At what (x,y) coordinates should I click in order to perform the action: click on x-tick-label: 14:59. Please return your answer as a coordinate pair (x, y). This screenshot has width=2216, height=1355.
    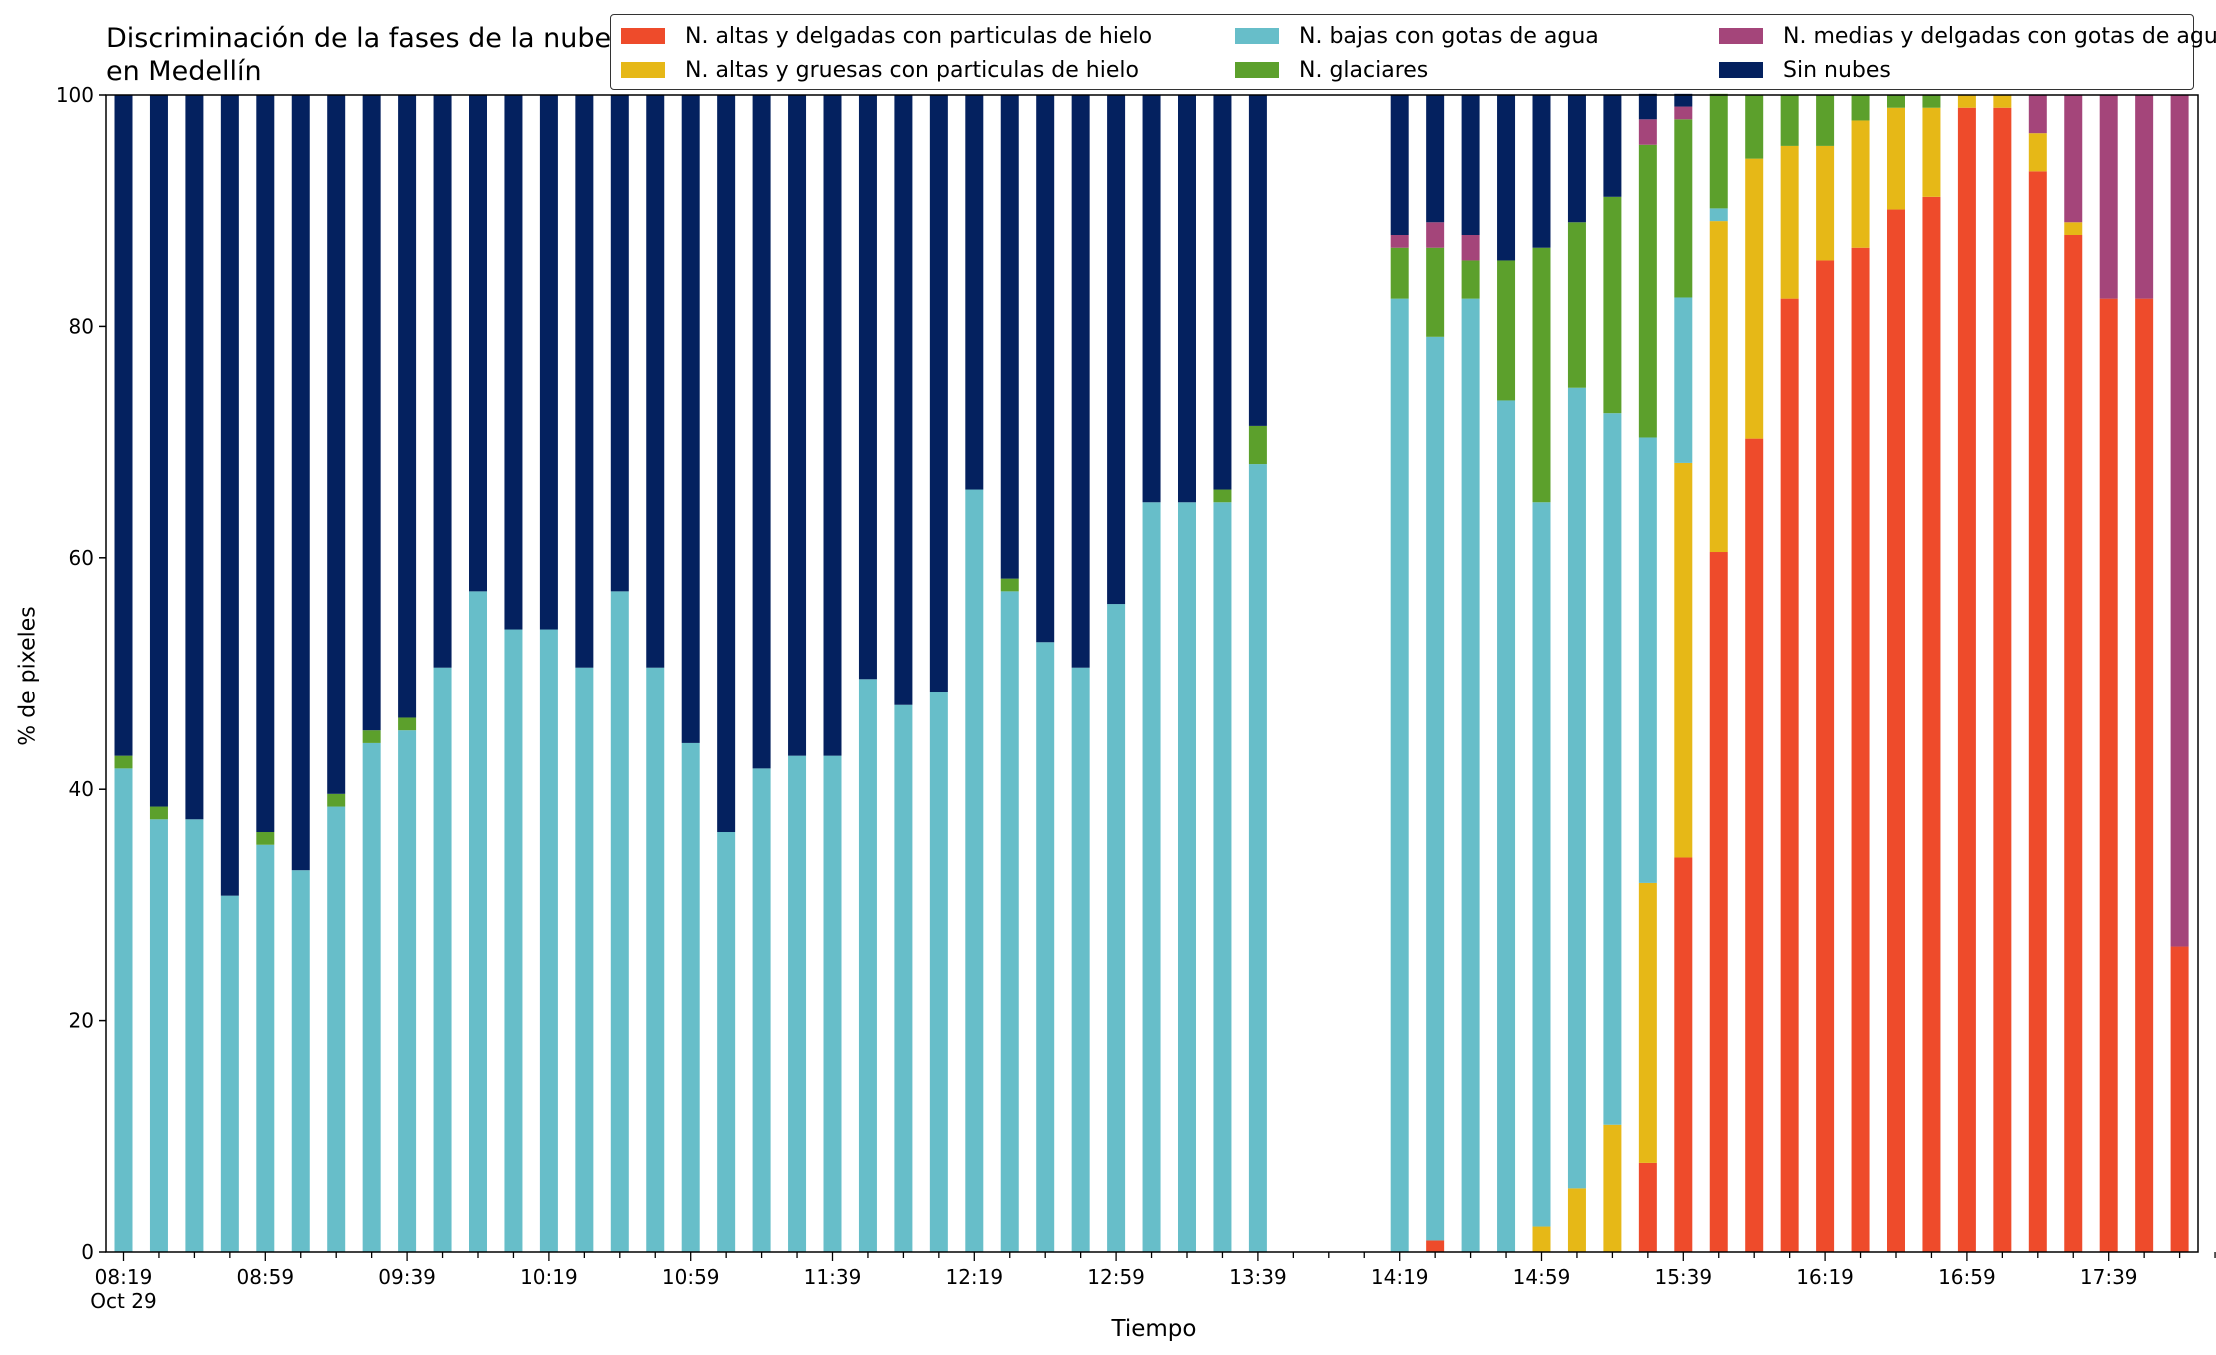
    Looking at the image, I should click on (1542, 1277).